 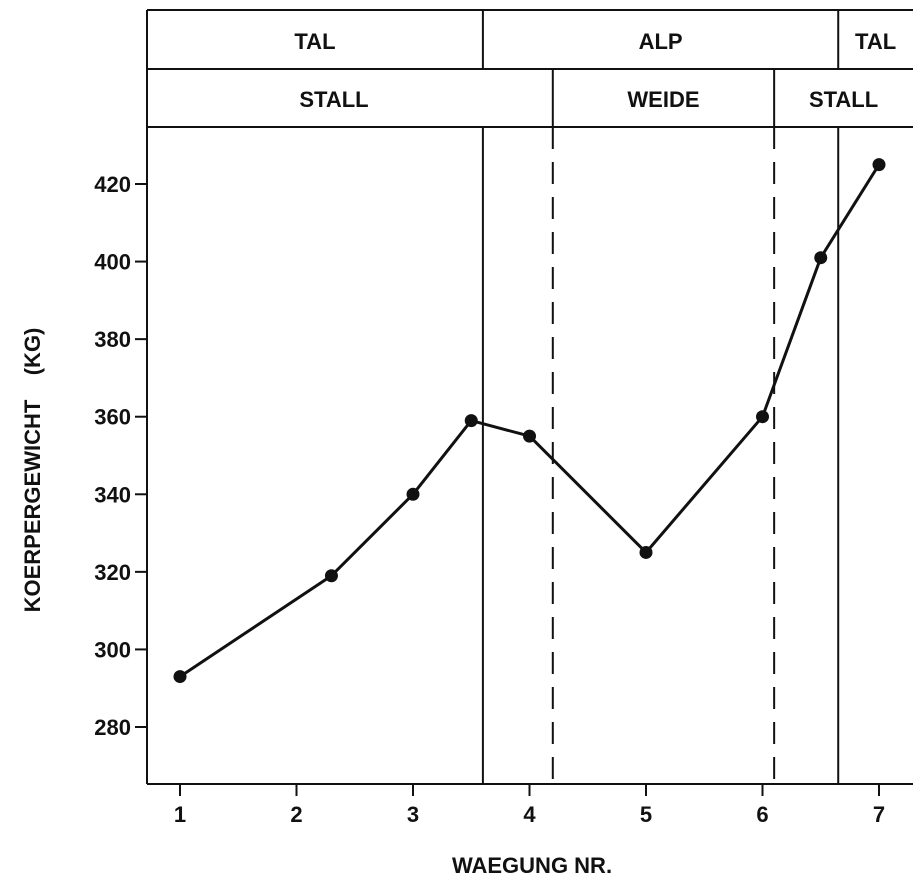 What do you see at coordinates (530, 39) in the screenshot?
I see `location-row: TAL ALP TAL` at bounding box center [530, 39].